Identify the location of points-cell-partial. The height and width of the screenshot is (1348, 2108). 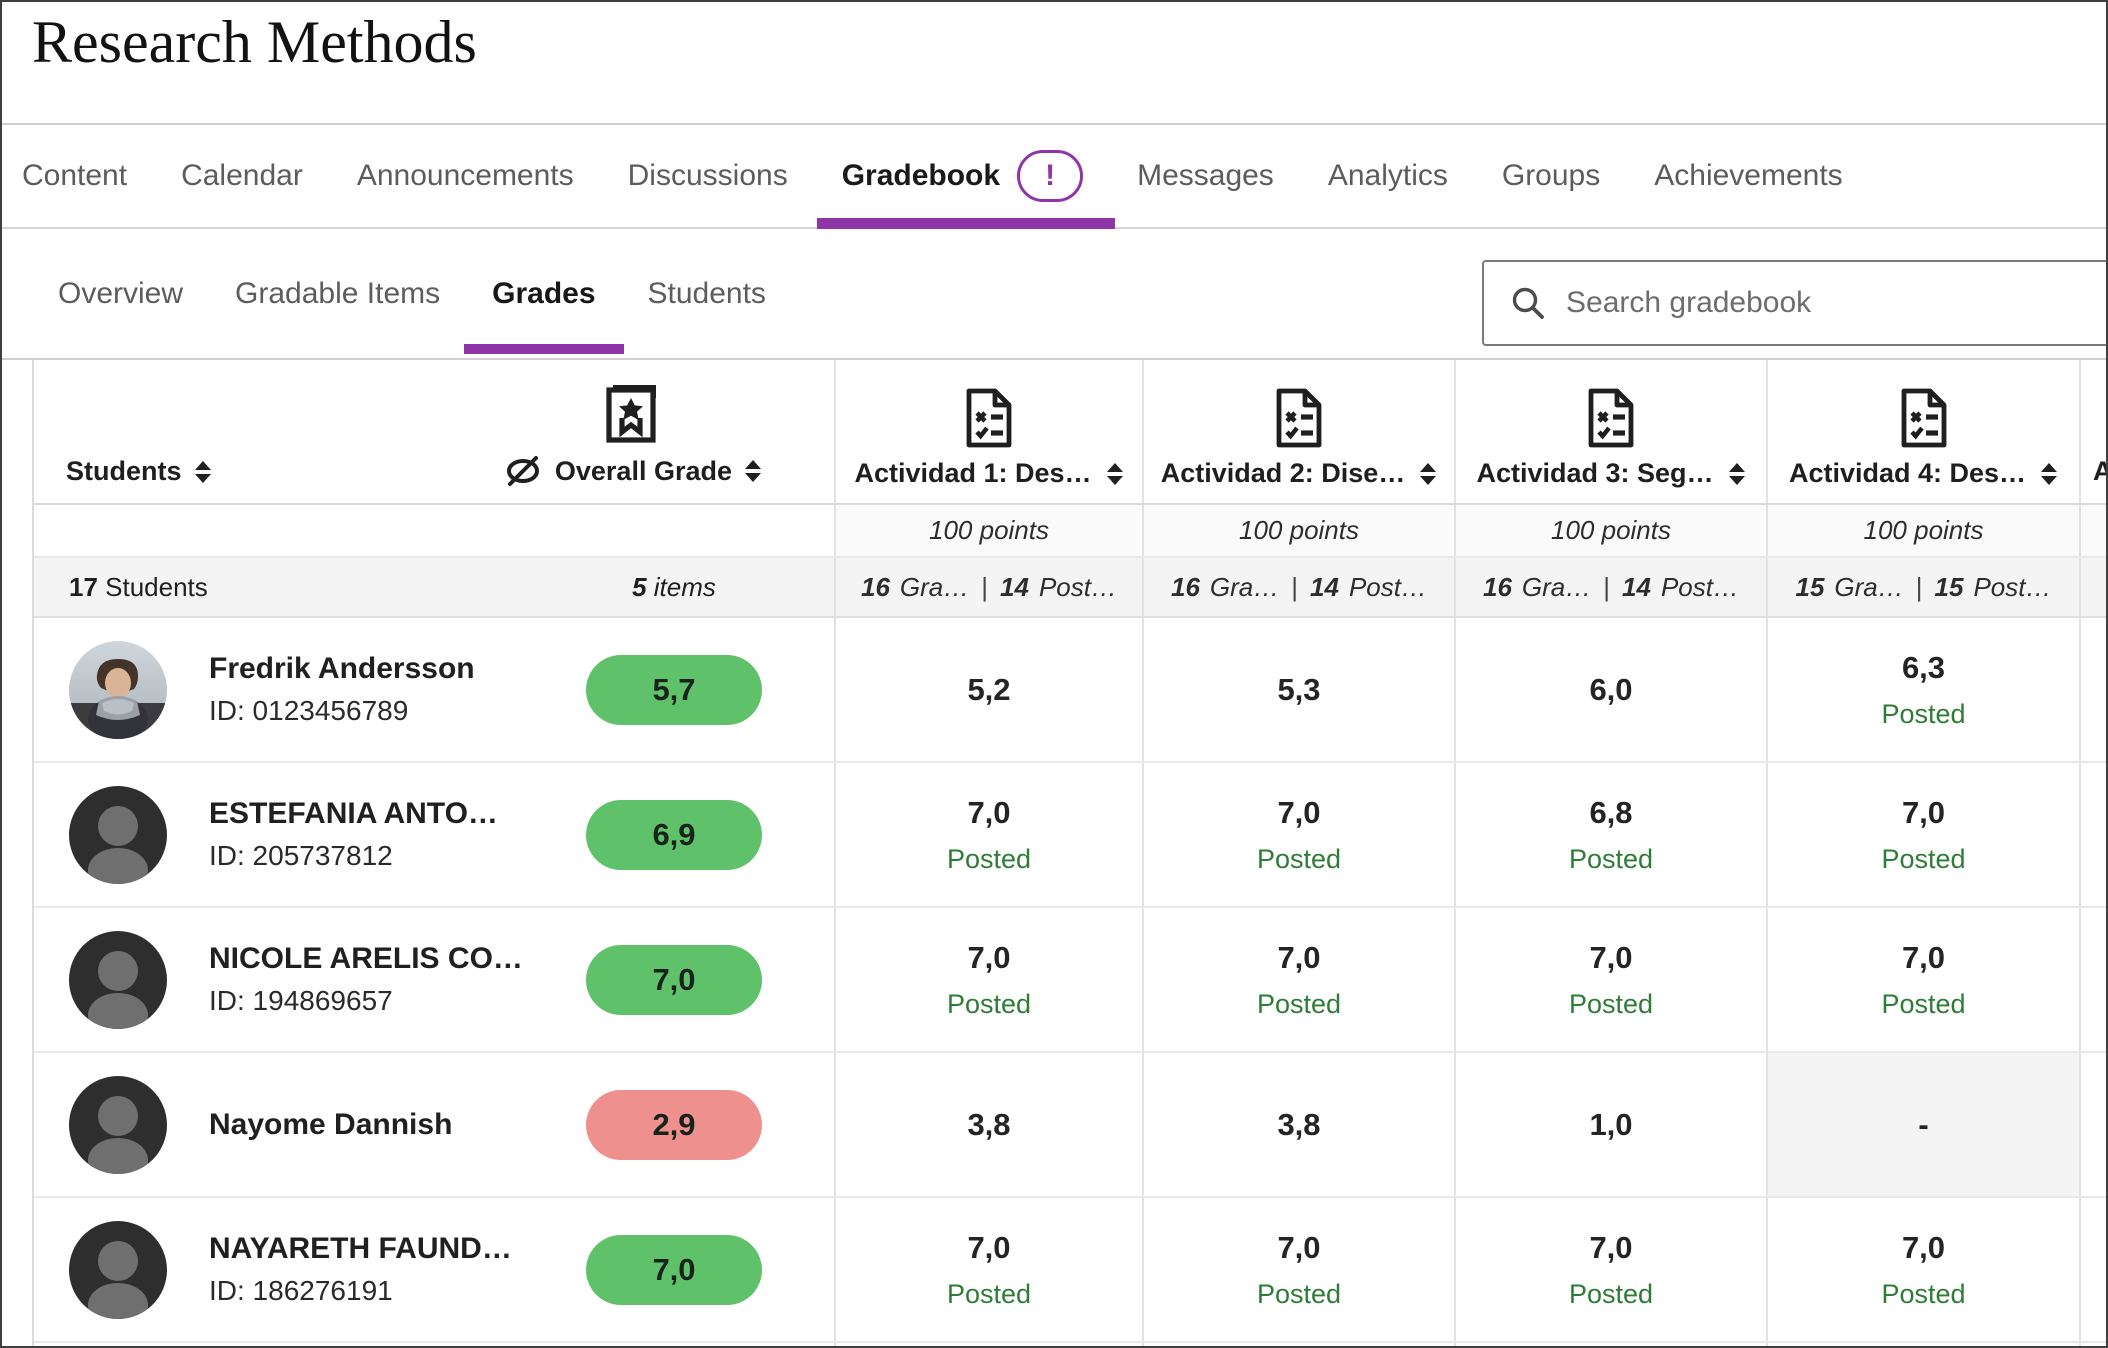
(2092, 530).